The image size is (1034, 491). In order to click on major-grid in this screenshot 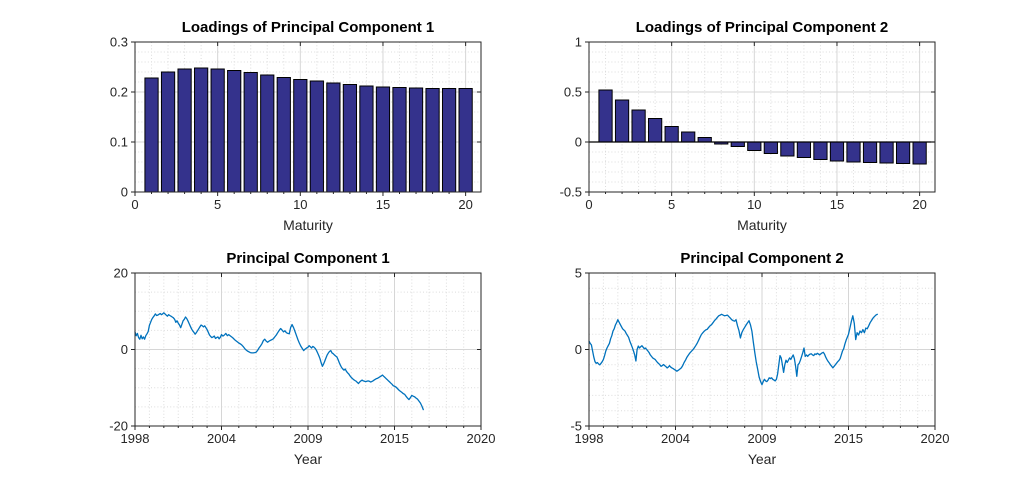, I will do `click(308, 349)`.